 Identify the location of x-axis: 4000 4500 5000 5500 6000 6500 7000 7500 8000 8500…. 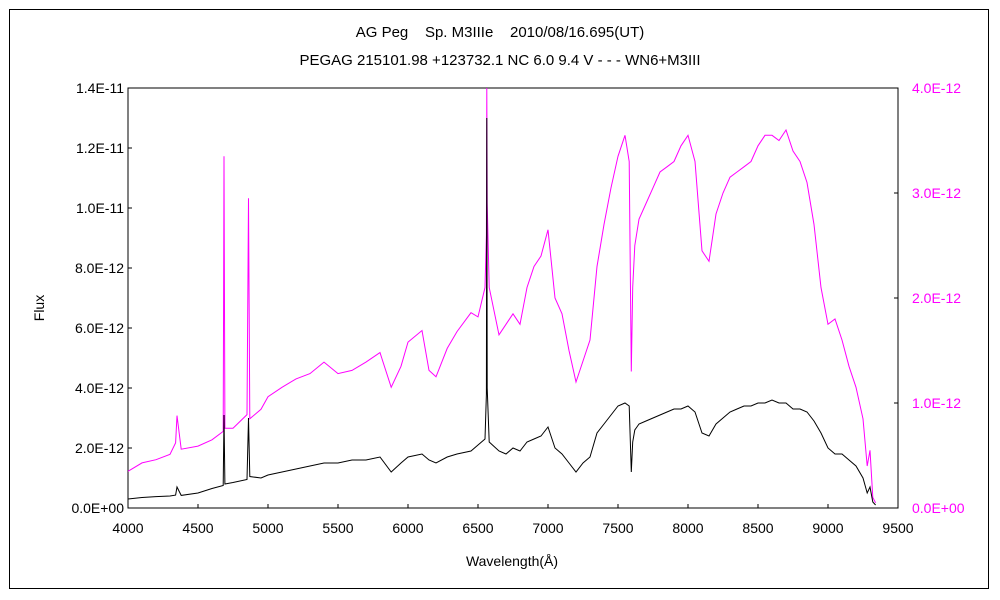
(513, 520).